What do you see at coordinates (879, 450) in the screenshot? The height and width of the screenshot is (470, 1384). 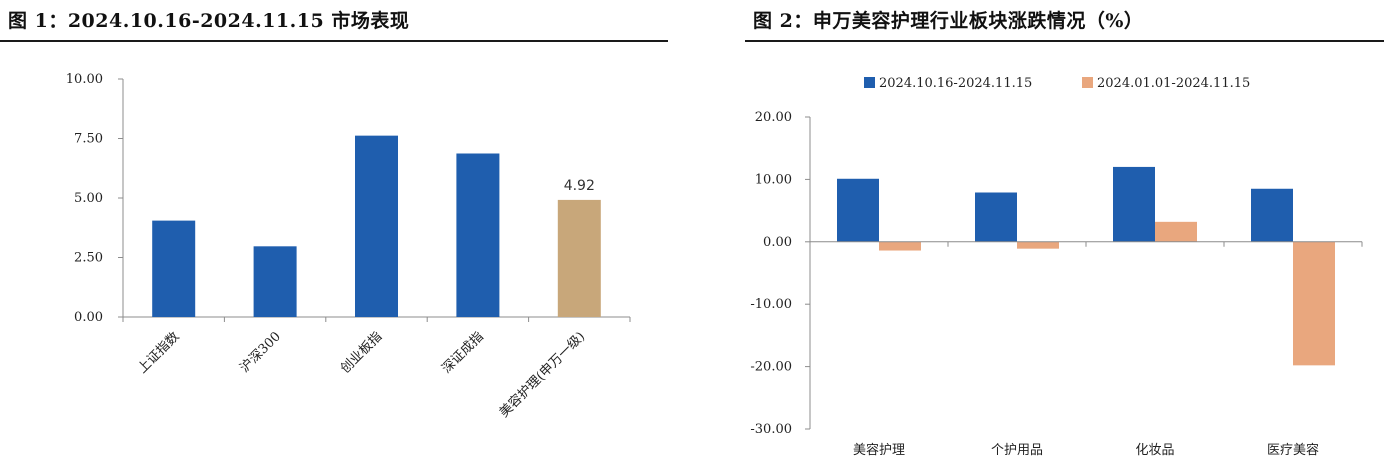 I see `x-category-label: 美容护理` at bounding box center [879, 450].